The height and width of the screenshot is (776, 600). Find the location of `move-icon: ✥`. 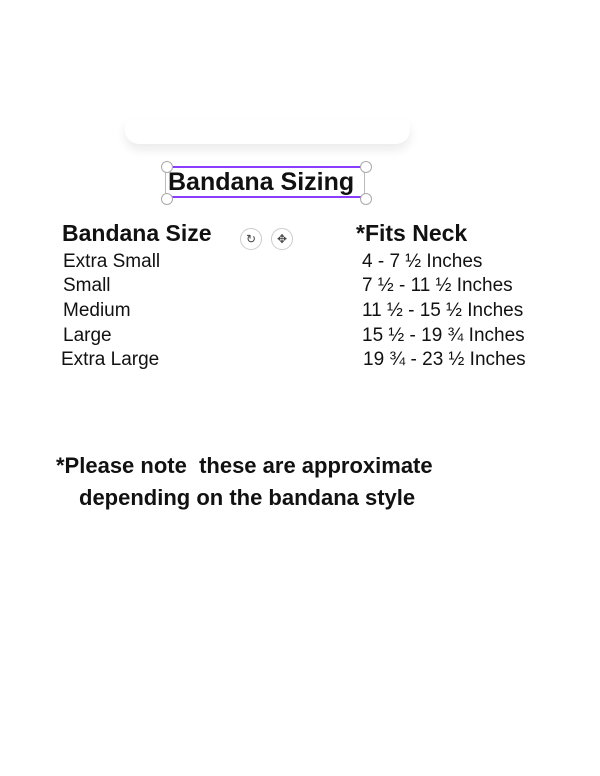

move-icon: ✥ is located at coordinates (282, 239).